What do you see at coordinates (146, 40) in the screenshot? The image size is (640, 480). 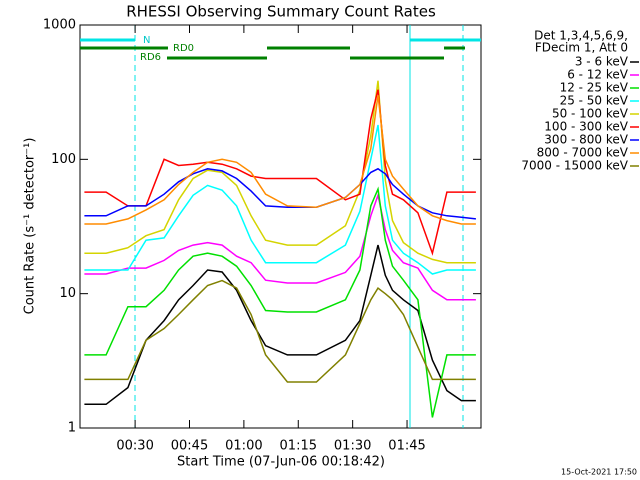 I see `annotation: N` at bounding box center [146, 40].